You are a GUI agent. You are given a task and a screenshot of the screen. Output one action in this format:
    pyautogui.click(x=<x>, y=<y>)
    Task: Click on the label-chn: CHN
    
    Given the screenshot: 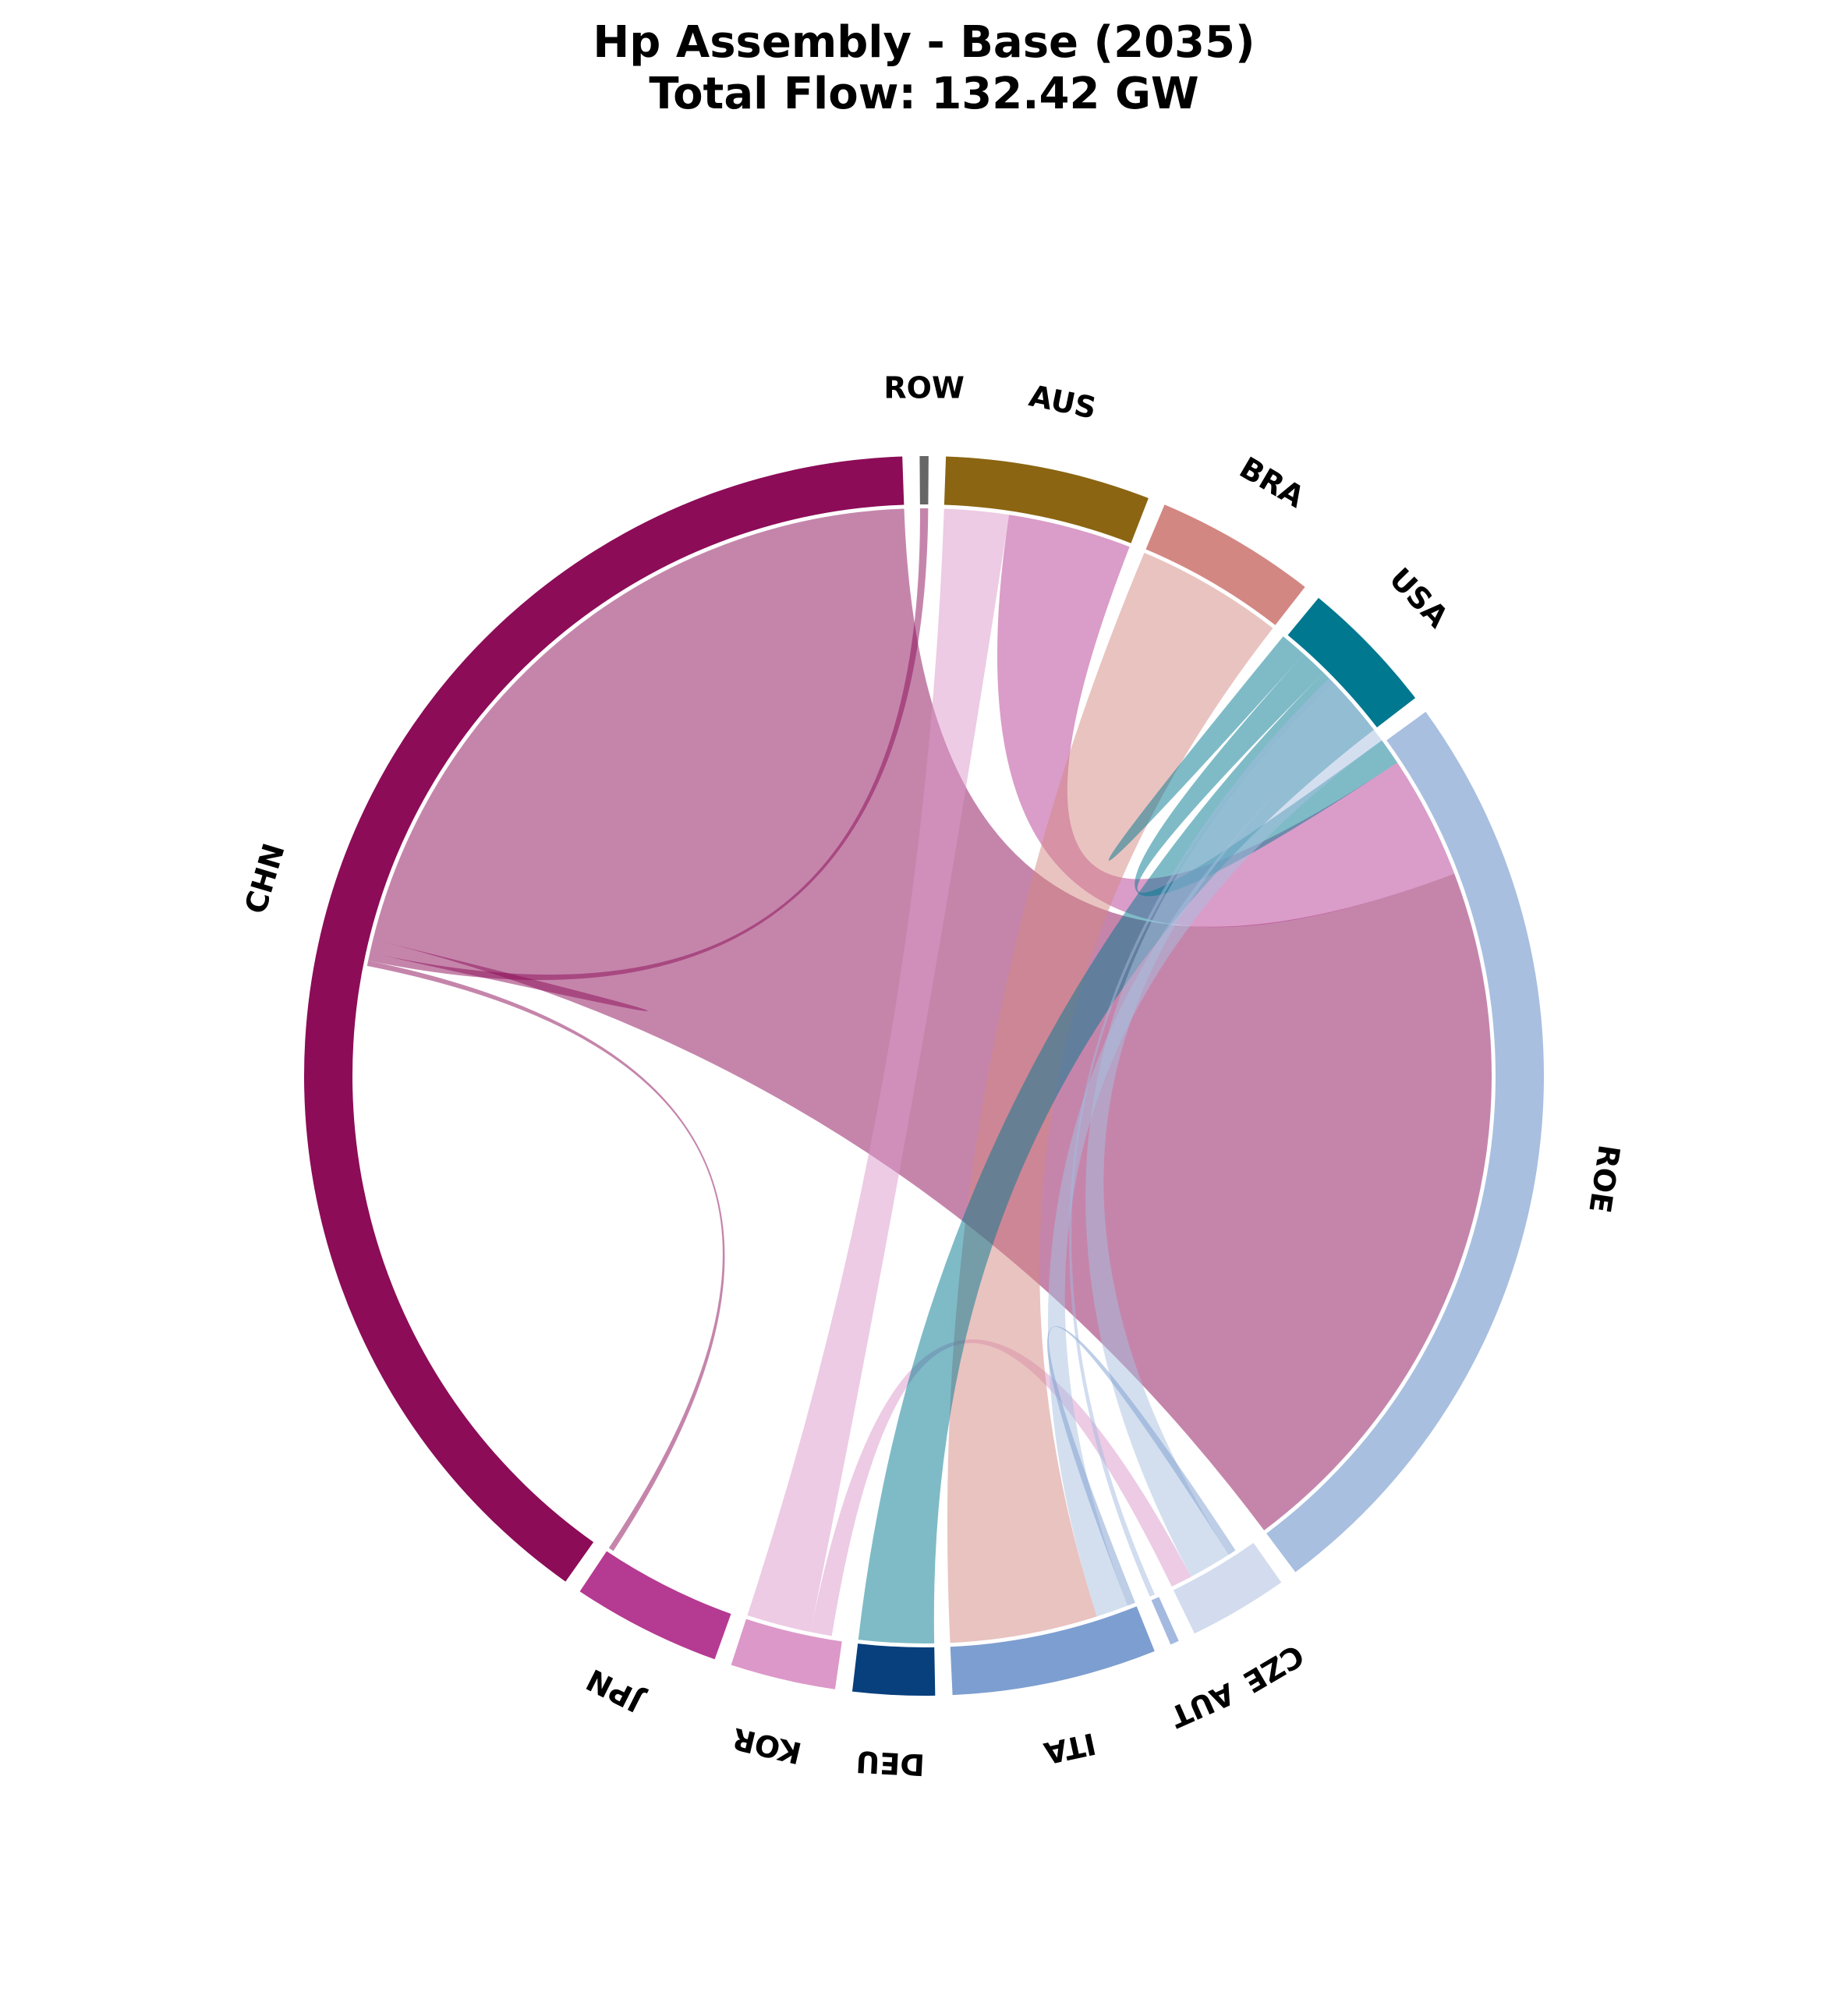 What is the action you would take?
    pyautogui.click(x=265, y=879)
    